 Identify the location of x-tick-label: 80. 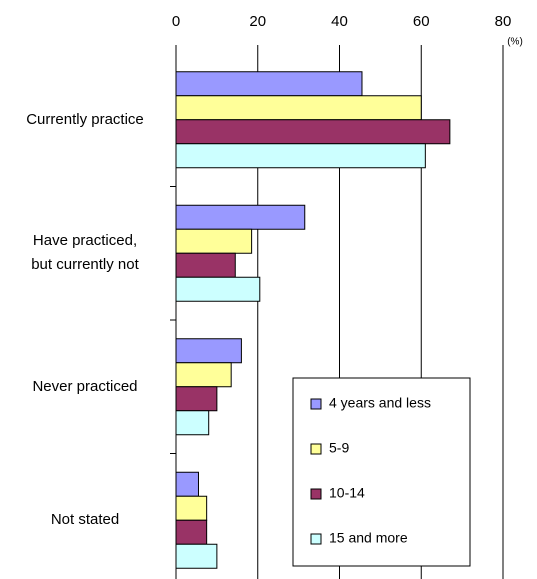
(503, 21).